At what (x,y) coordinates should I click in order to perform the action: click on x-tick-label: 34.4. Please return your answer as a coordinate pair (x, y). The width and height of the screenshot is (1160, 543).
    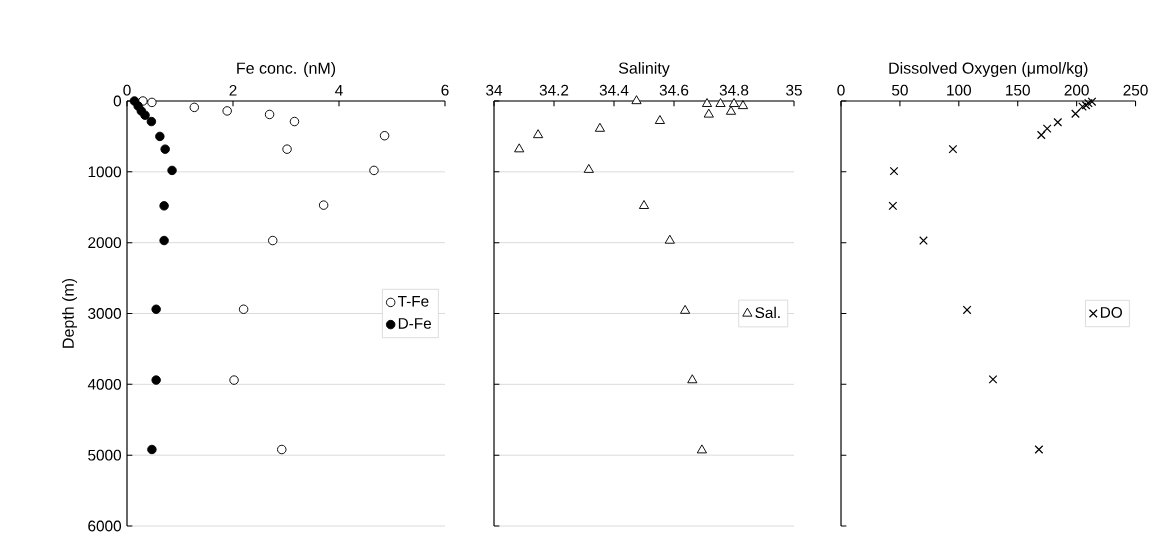
    Looking at the image, I should click on (614, 90).